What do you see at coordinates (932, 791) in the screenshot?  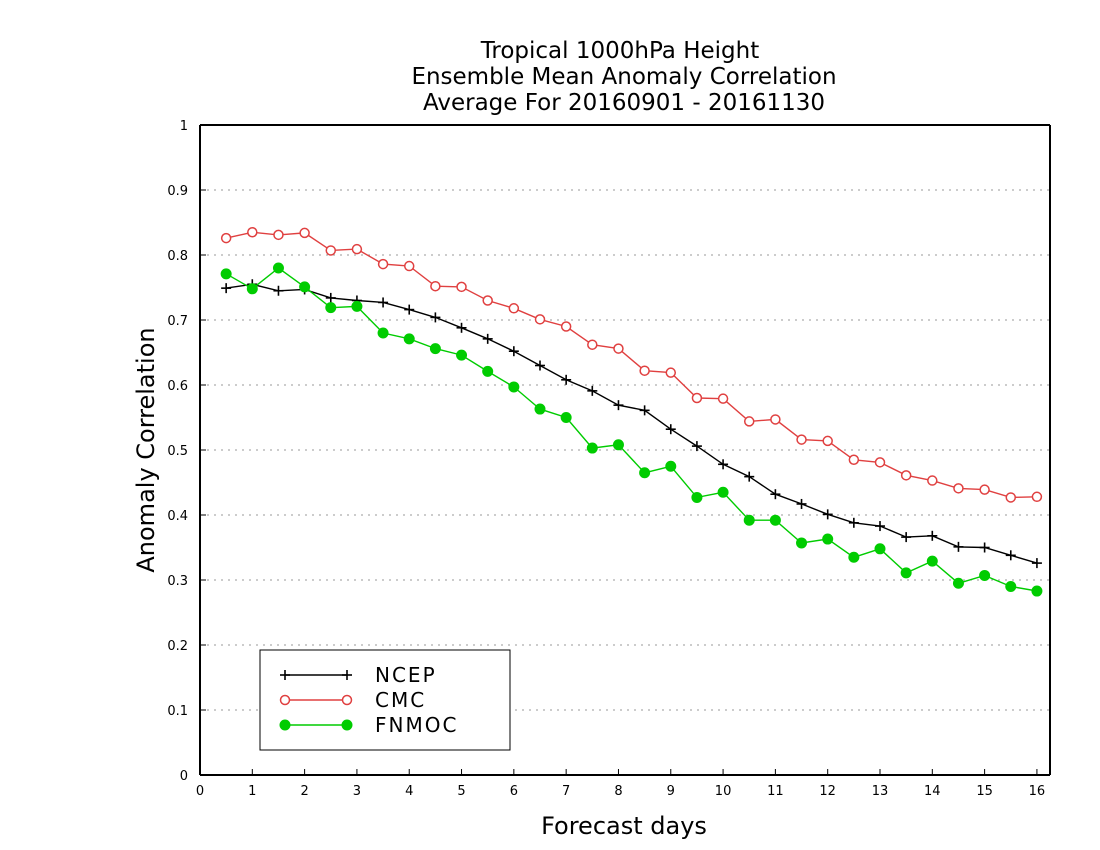 I see `x-tick-label-14: 14` at bounding box center [932, 791].